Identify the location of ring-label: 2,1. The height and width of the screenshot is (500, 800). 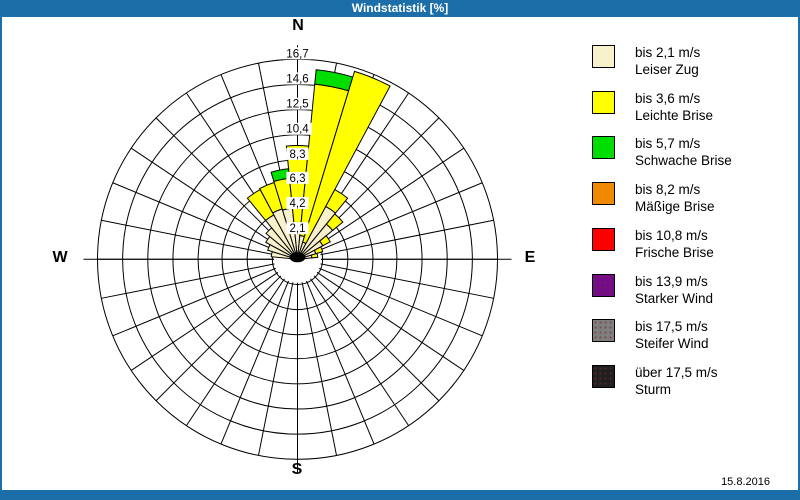
(298, 229).